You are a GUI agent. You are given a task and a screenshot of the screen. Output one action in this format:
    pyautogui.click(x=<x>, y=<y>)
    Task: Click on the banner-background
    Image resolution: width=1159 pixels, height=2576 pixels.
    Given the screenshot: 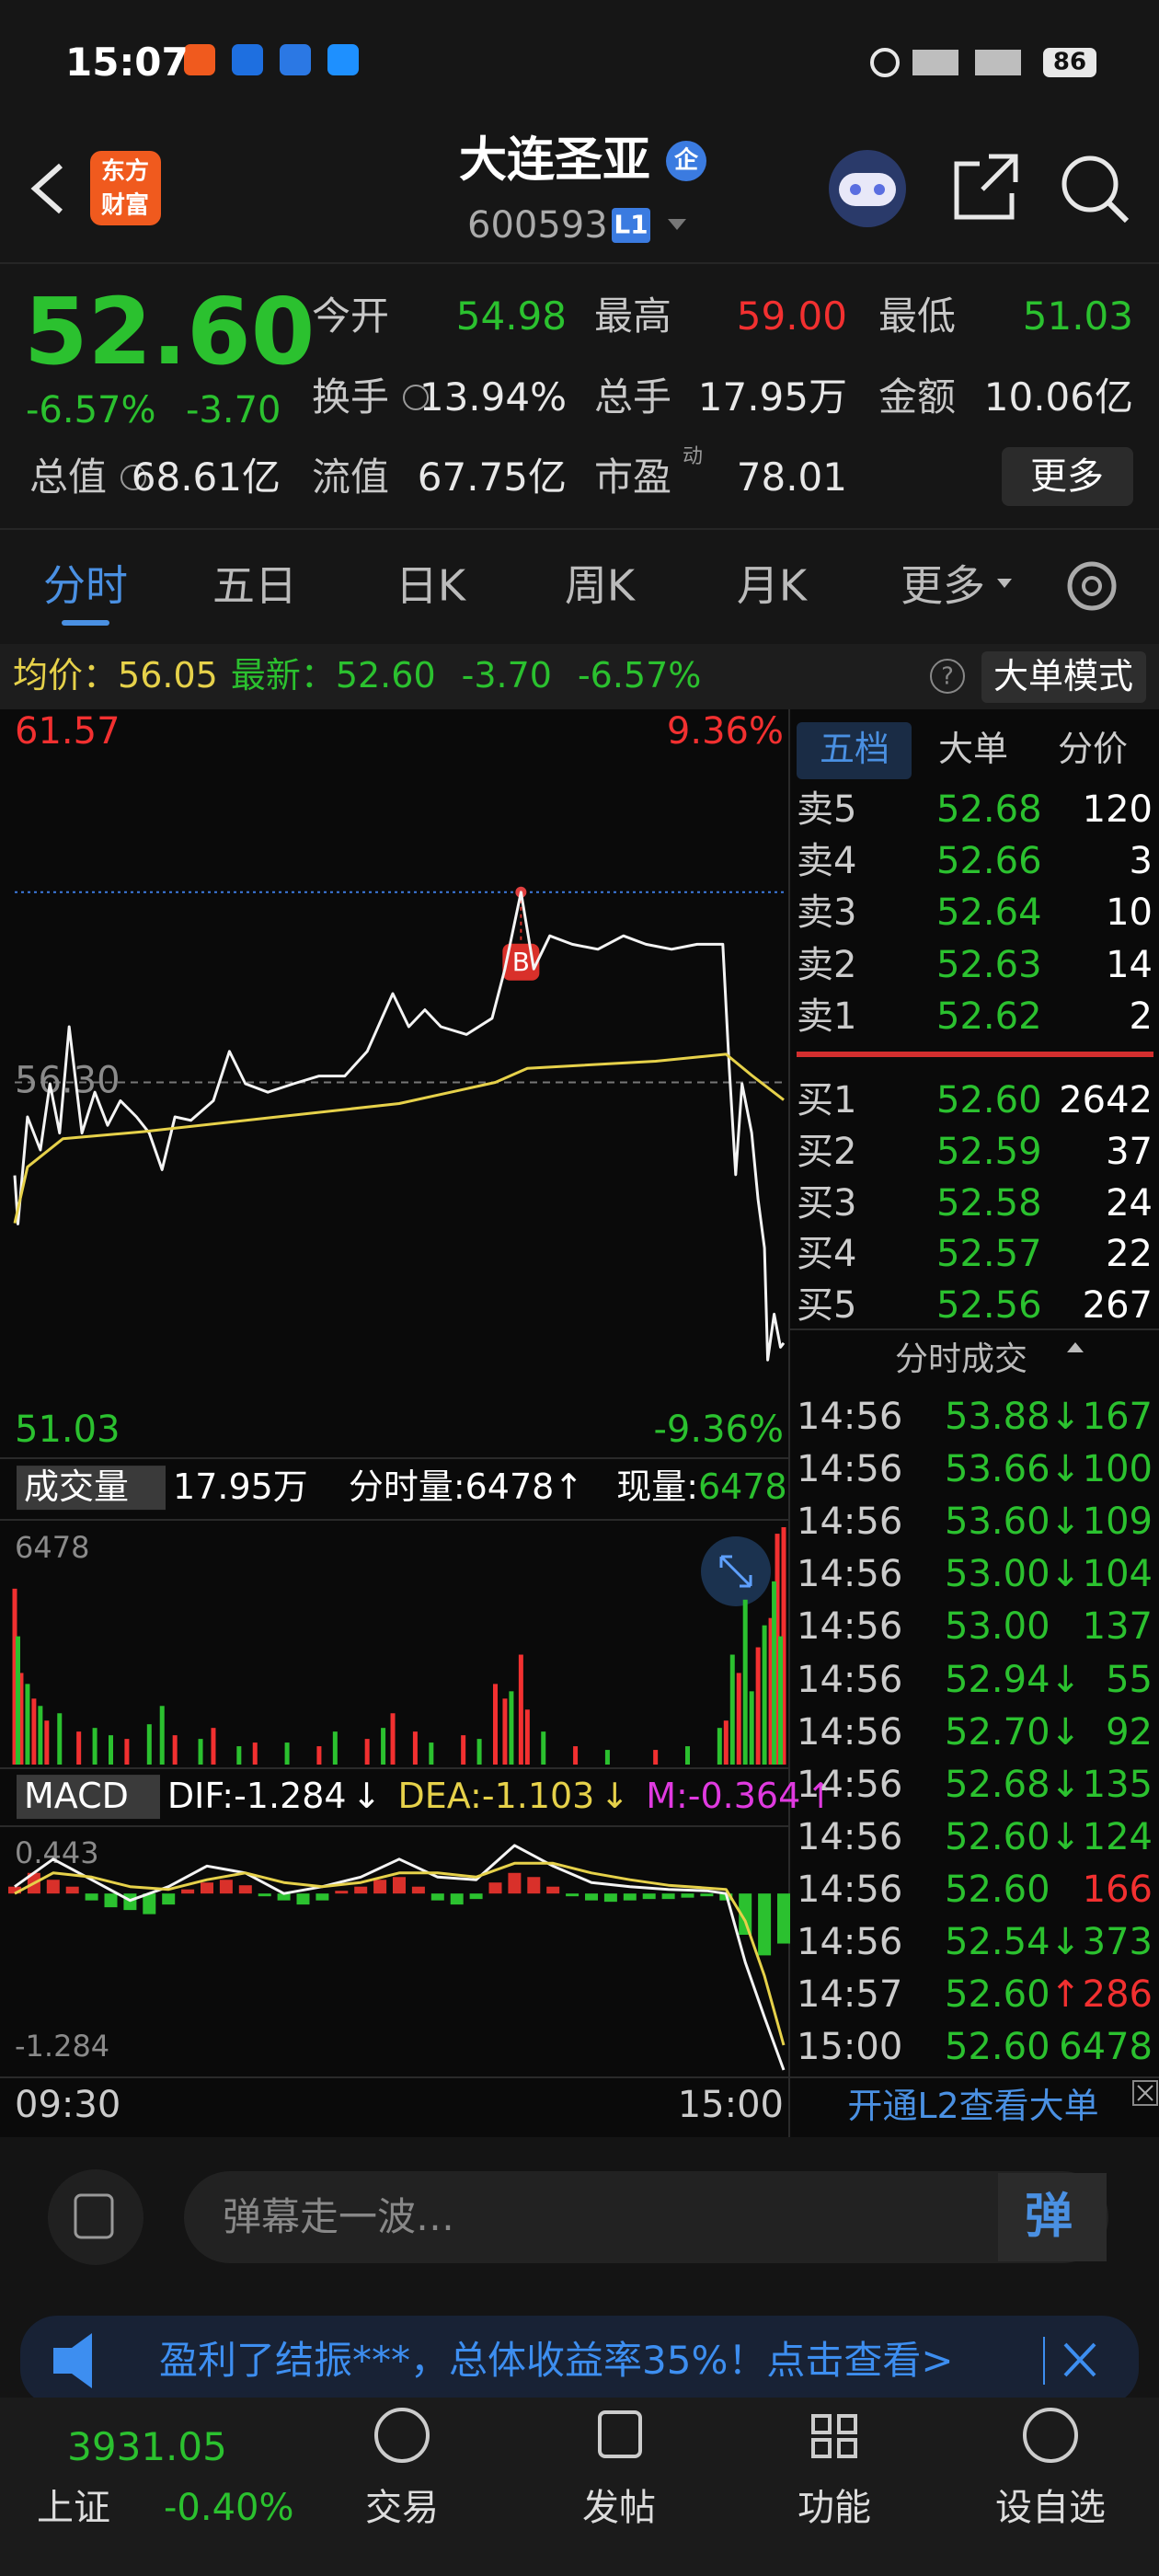 What is the action you would take?
    pyautogui.click(x=579, y=2361)
    